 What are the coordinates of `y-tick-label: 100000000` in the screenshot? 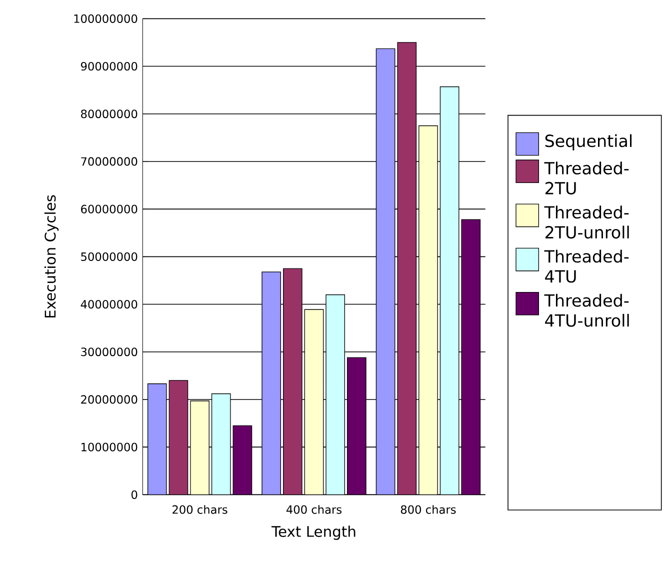 It's located at (106, 18).